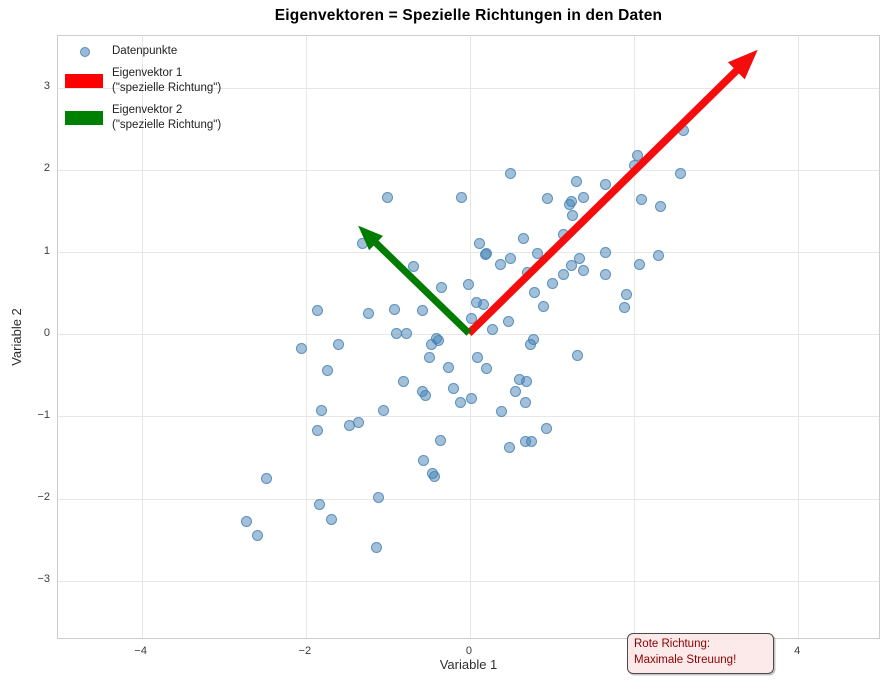 The image size is (889, 690). What do you see at coordinates (685, 659) in the screenshot?
I see `annotation-line-2: Maximale Streuung!` at bounding box center [685, 659].